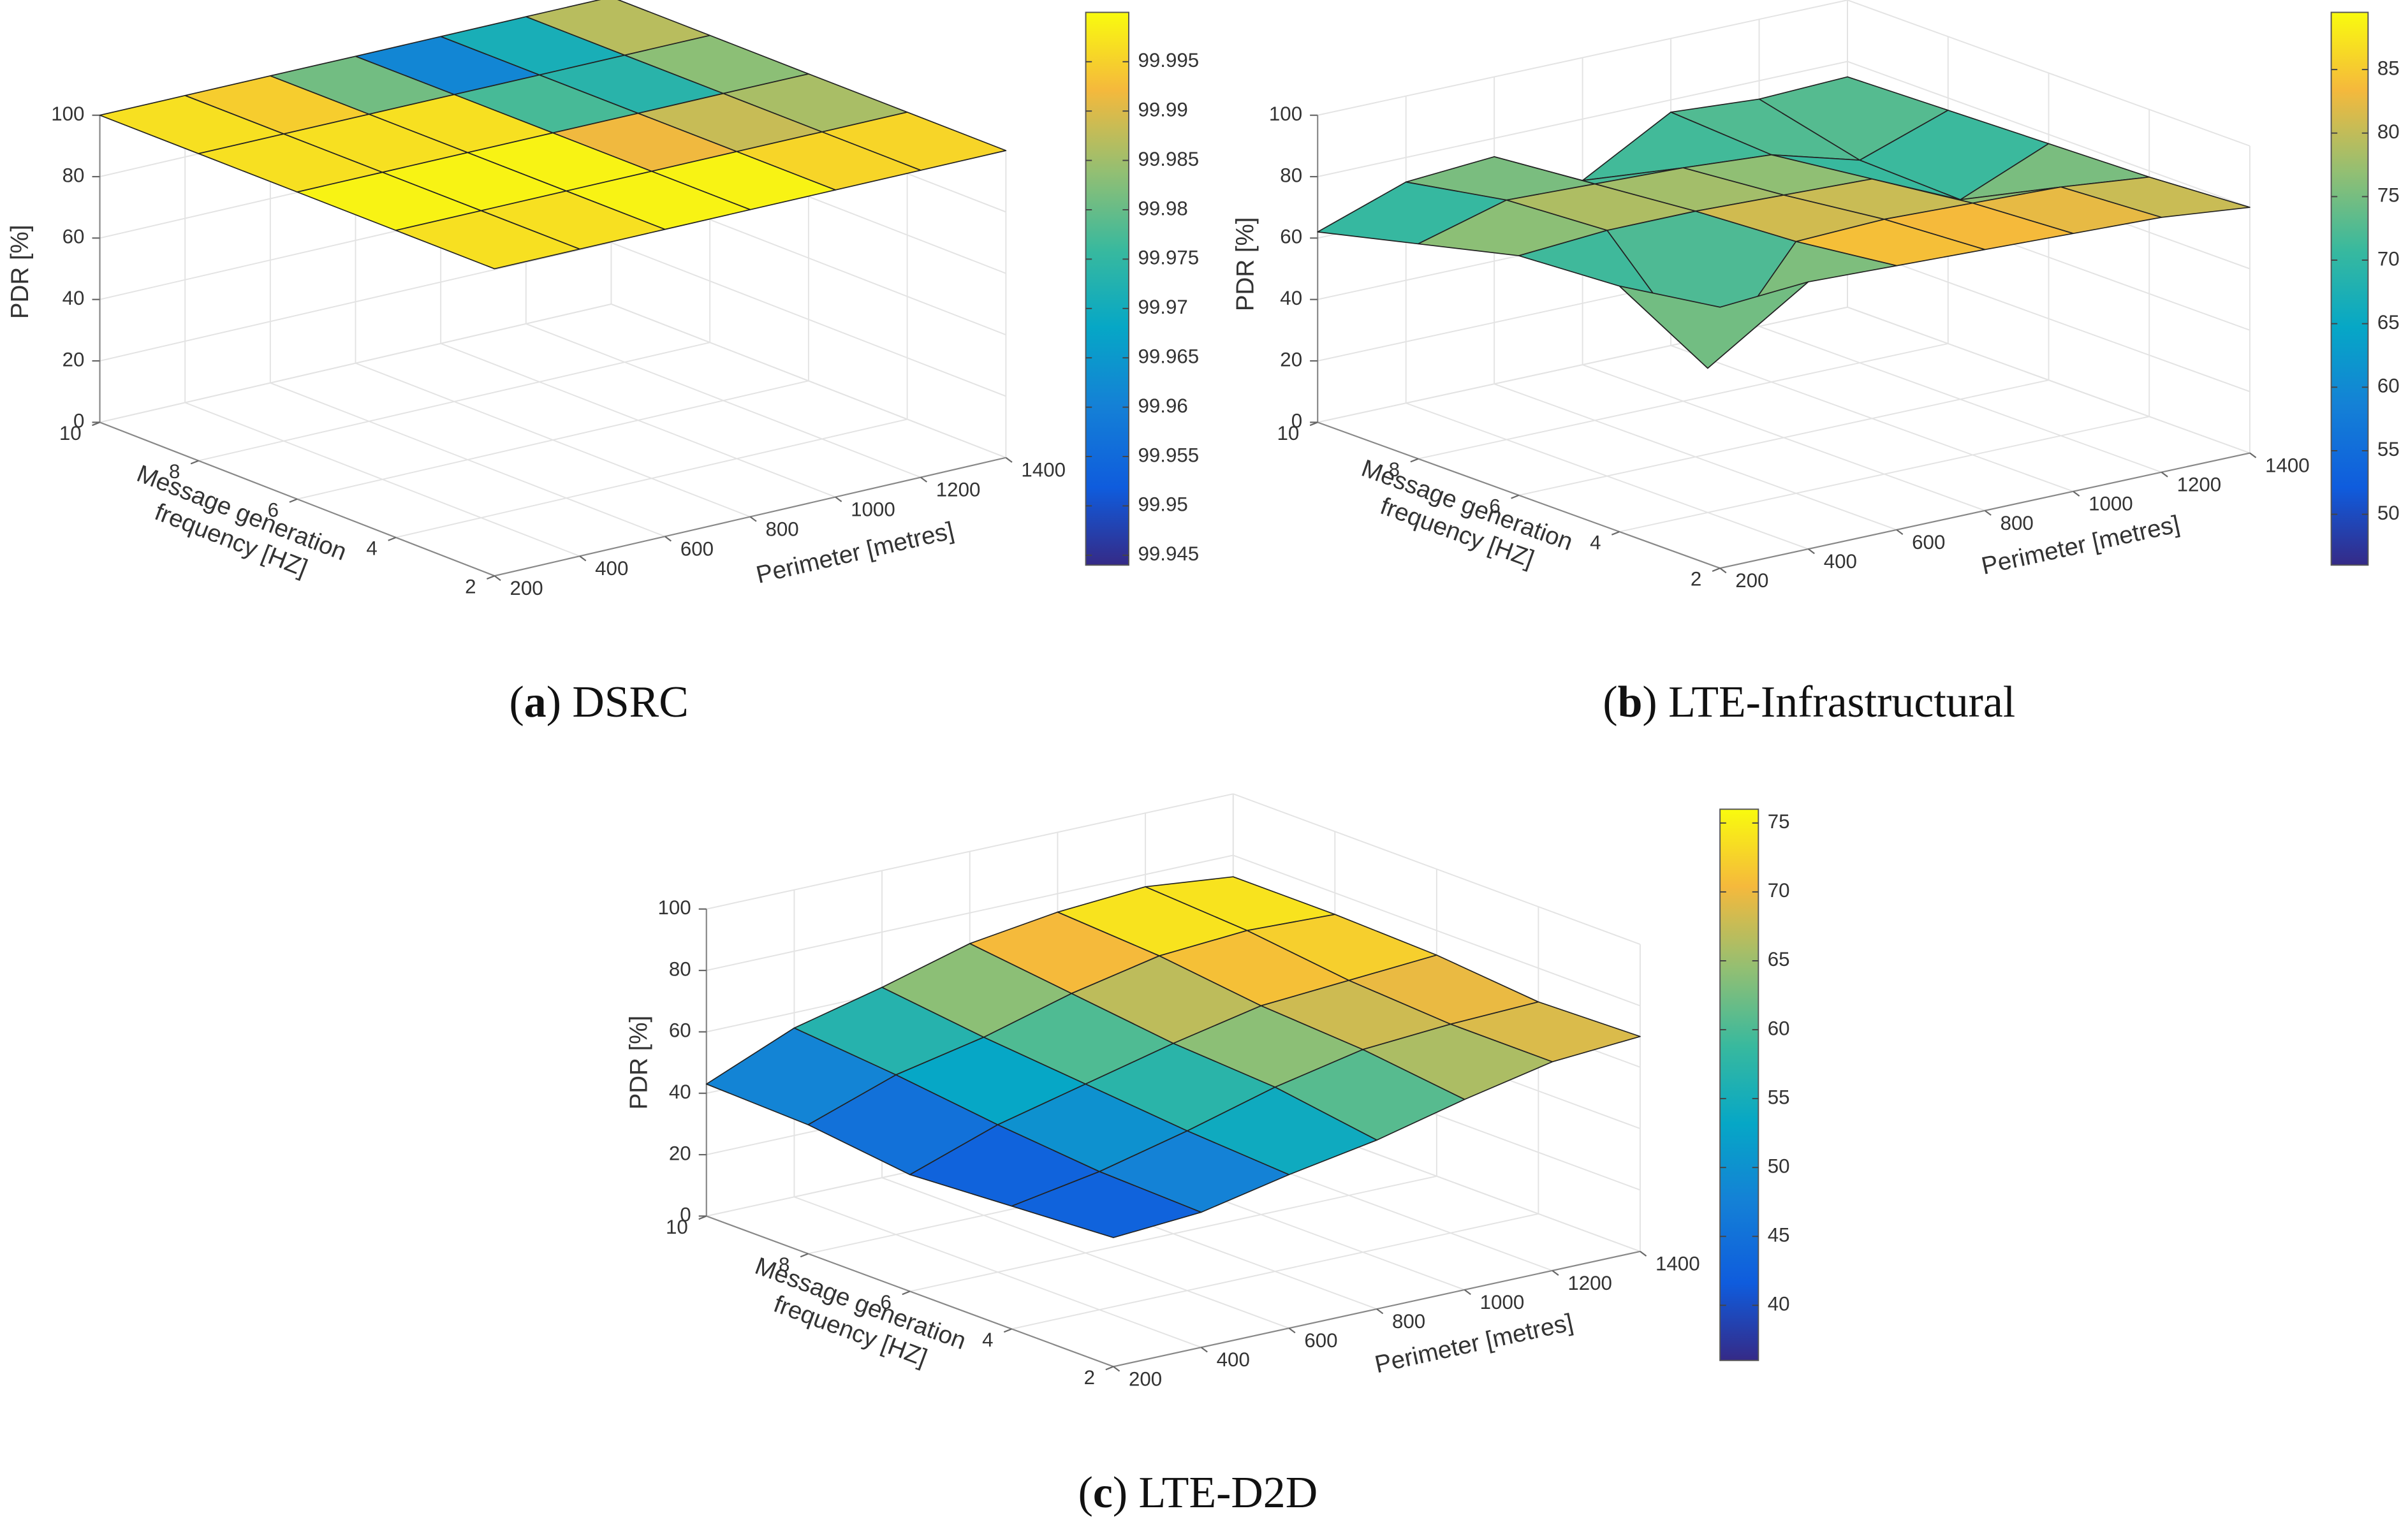 The width and height of the screenshot is (2408, 1534). I want to click on caption: (a) DSRC, so click(599, 702).